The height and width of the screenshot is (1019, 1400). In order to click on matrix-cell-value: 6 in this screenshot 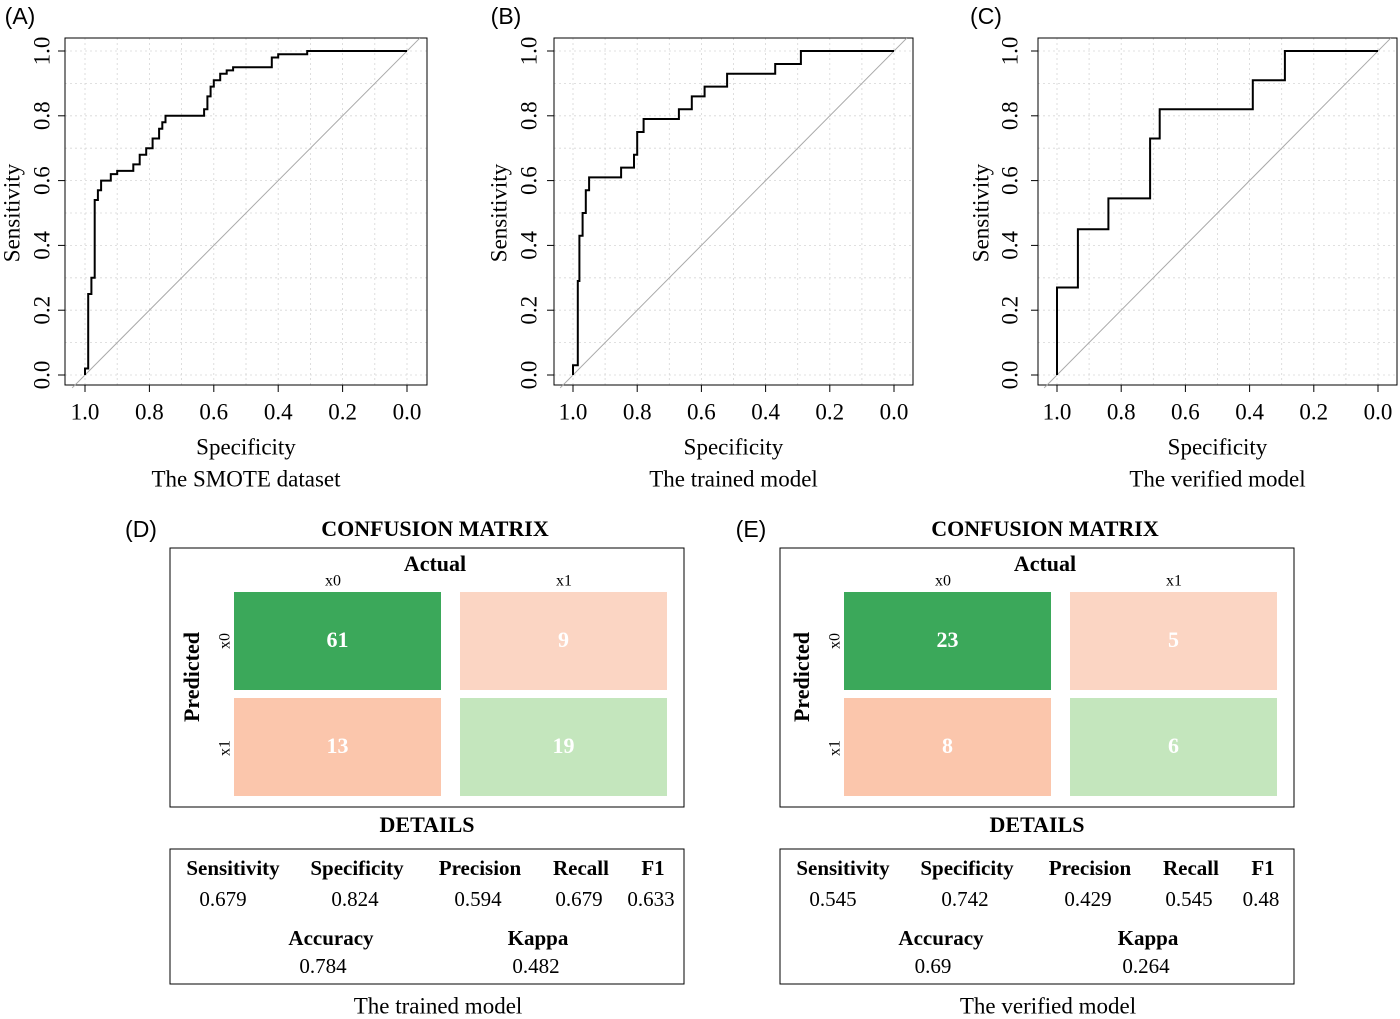, I will do `click(1173, 745)`.